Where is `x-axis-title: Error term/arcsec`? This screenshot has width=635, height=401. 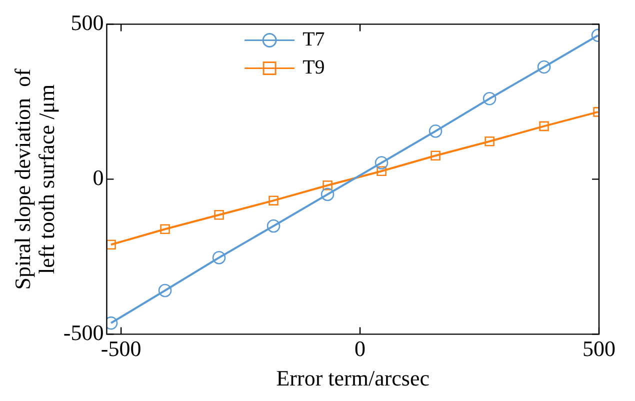
x-axis-title: Error term/arcsec is located at coordinates (353, 378).